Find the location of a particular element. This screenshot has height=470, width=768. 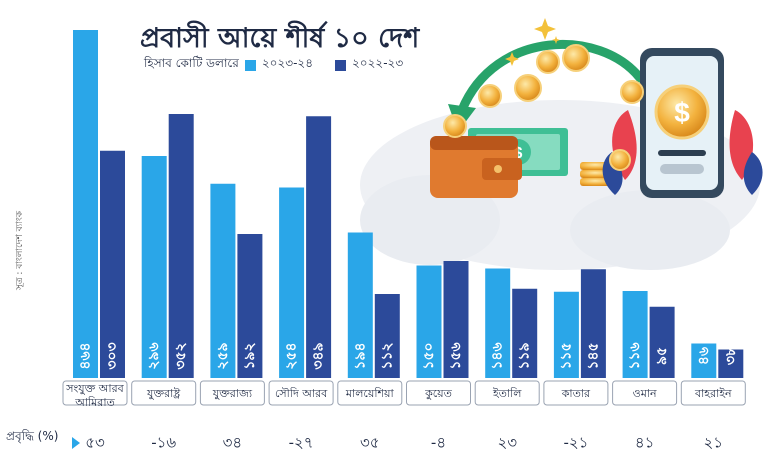

data-label-2023-24: ২৯৬ is located at coordinates (154, 355).